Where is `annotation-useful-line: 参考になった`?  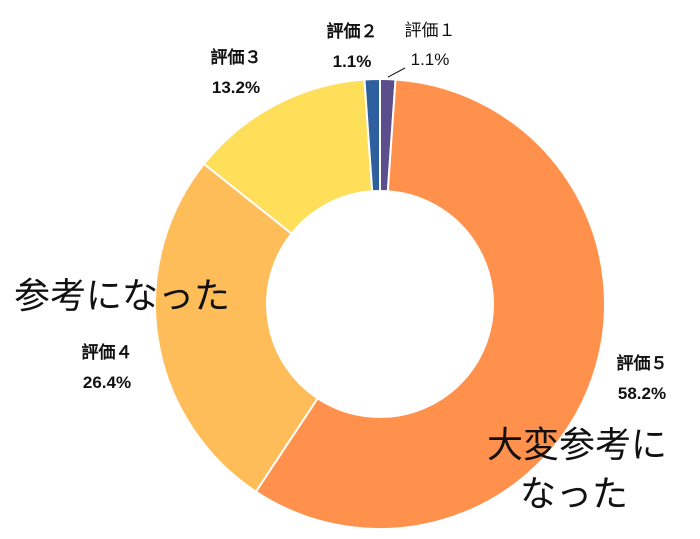
annotation-useful-line: 参考になった is located at coordinates (122, 296).